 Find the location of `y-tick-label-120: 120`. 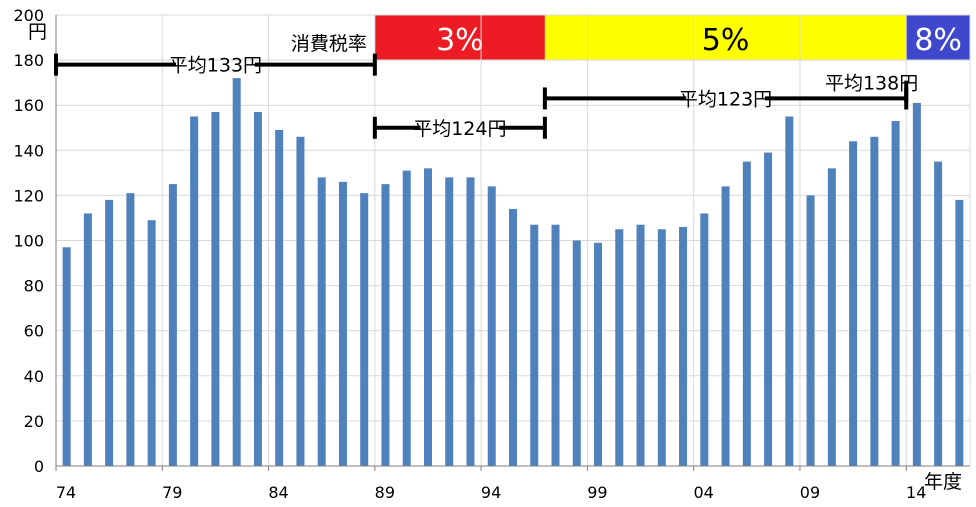

y-tick-label-120: 120 is located at coordinates (28, 195).